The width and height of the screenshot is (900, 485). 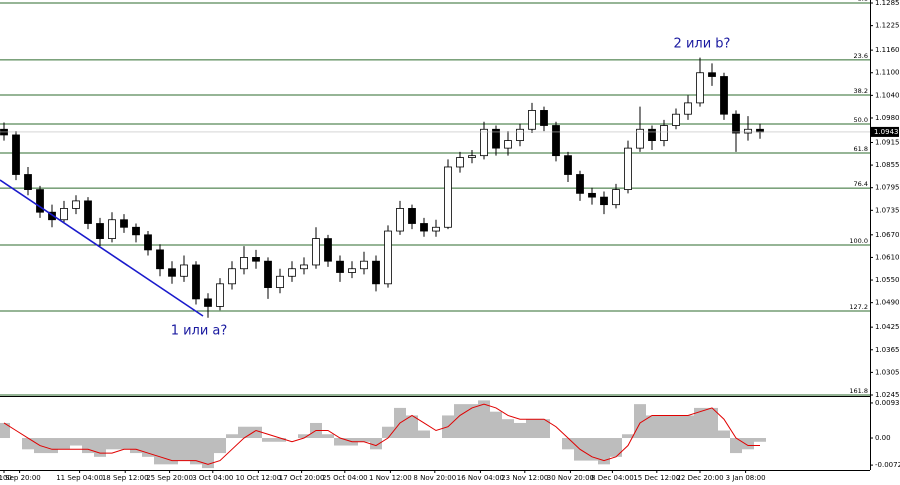 I want to click on fib-label: 0.0, so click(x=863, y=1).